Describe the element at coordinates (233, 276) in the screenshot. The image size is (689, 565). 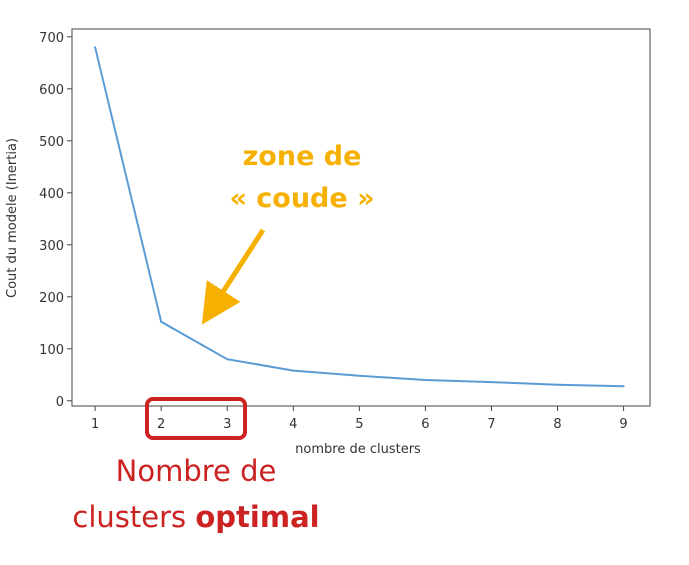
I see `elbow-arrow-icon` at that location.